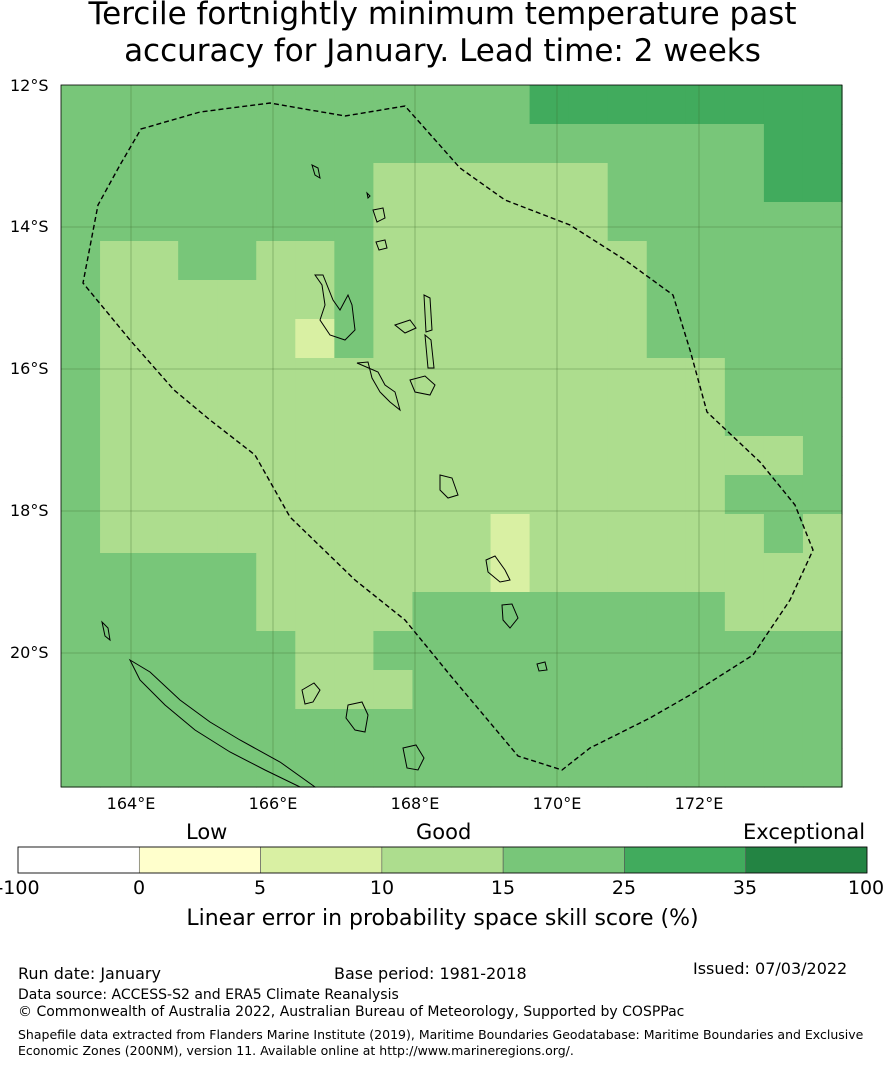 This screenshot has height=1065, width=885. Describe the element at coordinates (699, 803) in the screenshot. I see `lon-label-172e: 172°E` at that location.